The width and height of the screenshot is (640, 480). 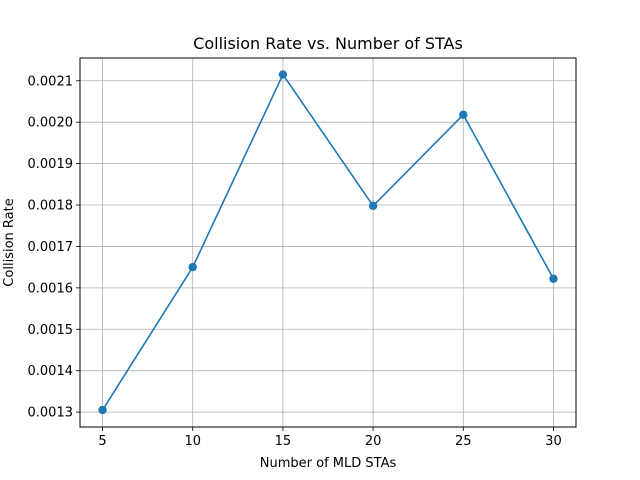 I want to click on x-axis-ticks: 5 10 15 20 25 30, so click(x=330, y=438).